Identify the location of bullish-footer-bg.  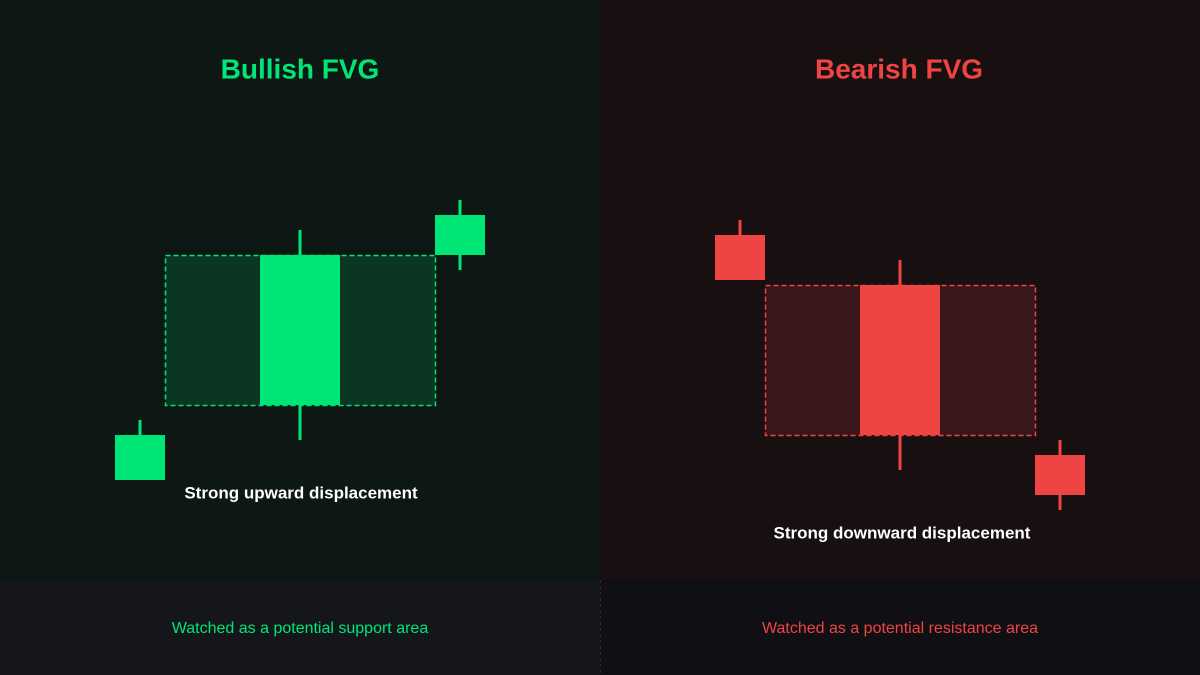
(300, 627).